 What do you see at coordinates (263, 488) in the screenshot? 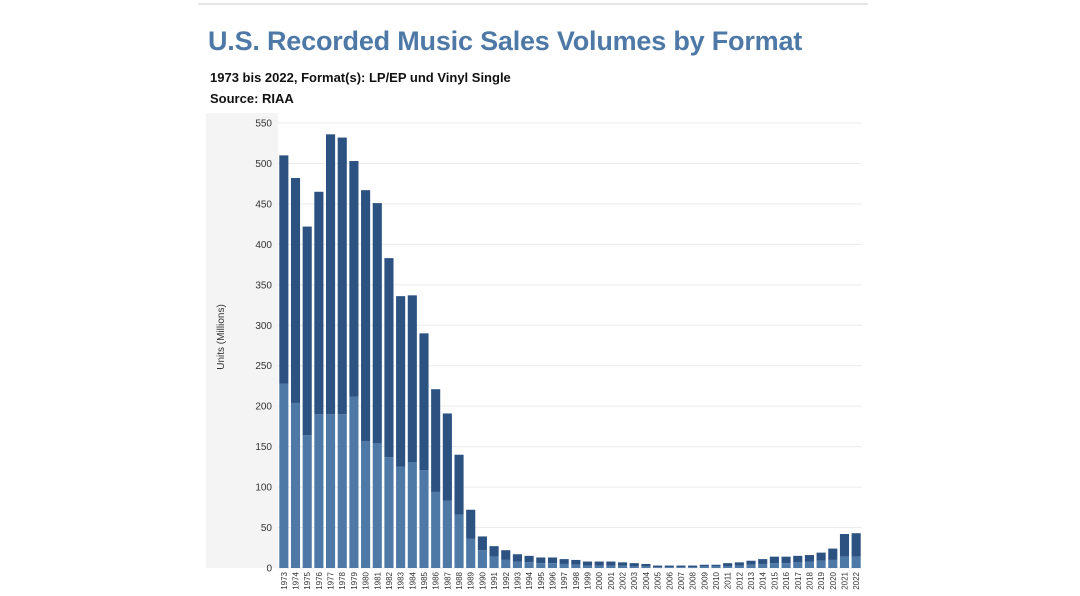
I see `y-tick-label: 100` at bounding box center [263, 488].